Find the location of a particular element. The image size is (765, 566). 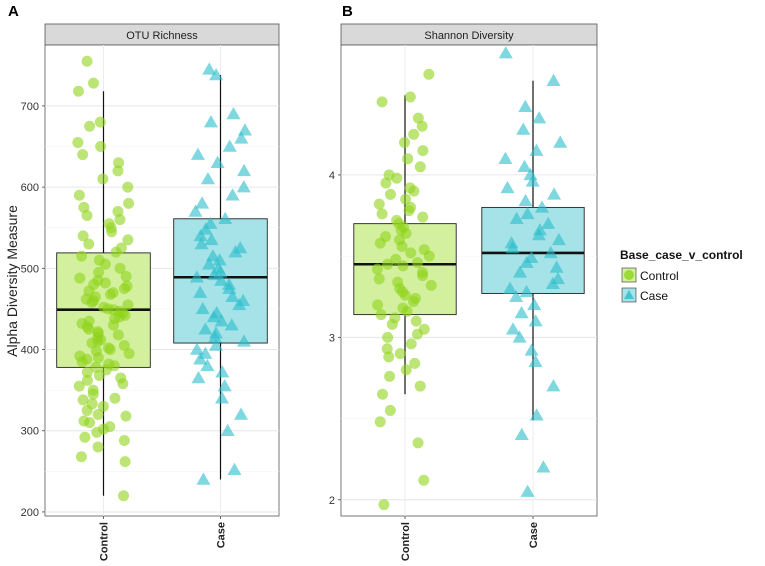

x-tick-label-case-otu-richness: Case is located at coordinates (222, 535).